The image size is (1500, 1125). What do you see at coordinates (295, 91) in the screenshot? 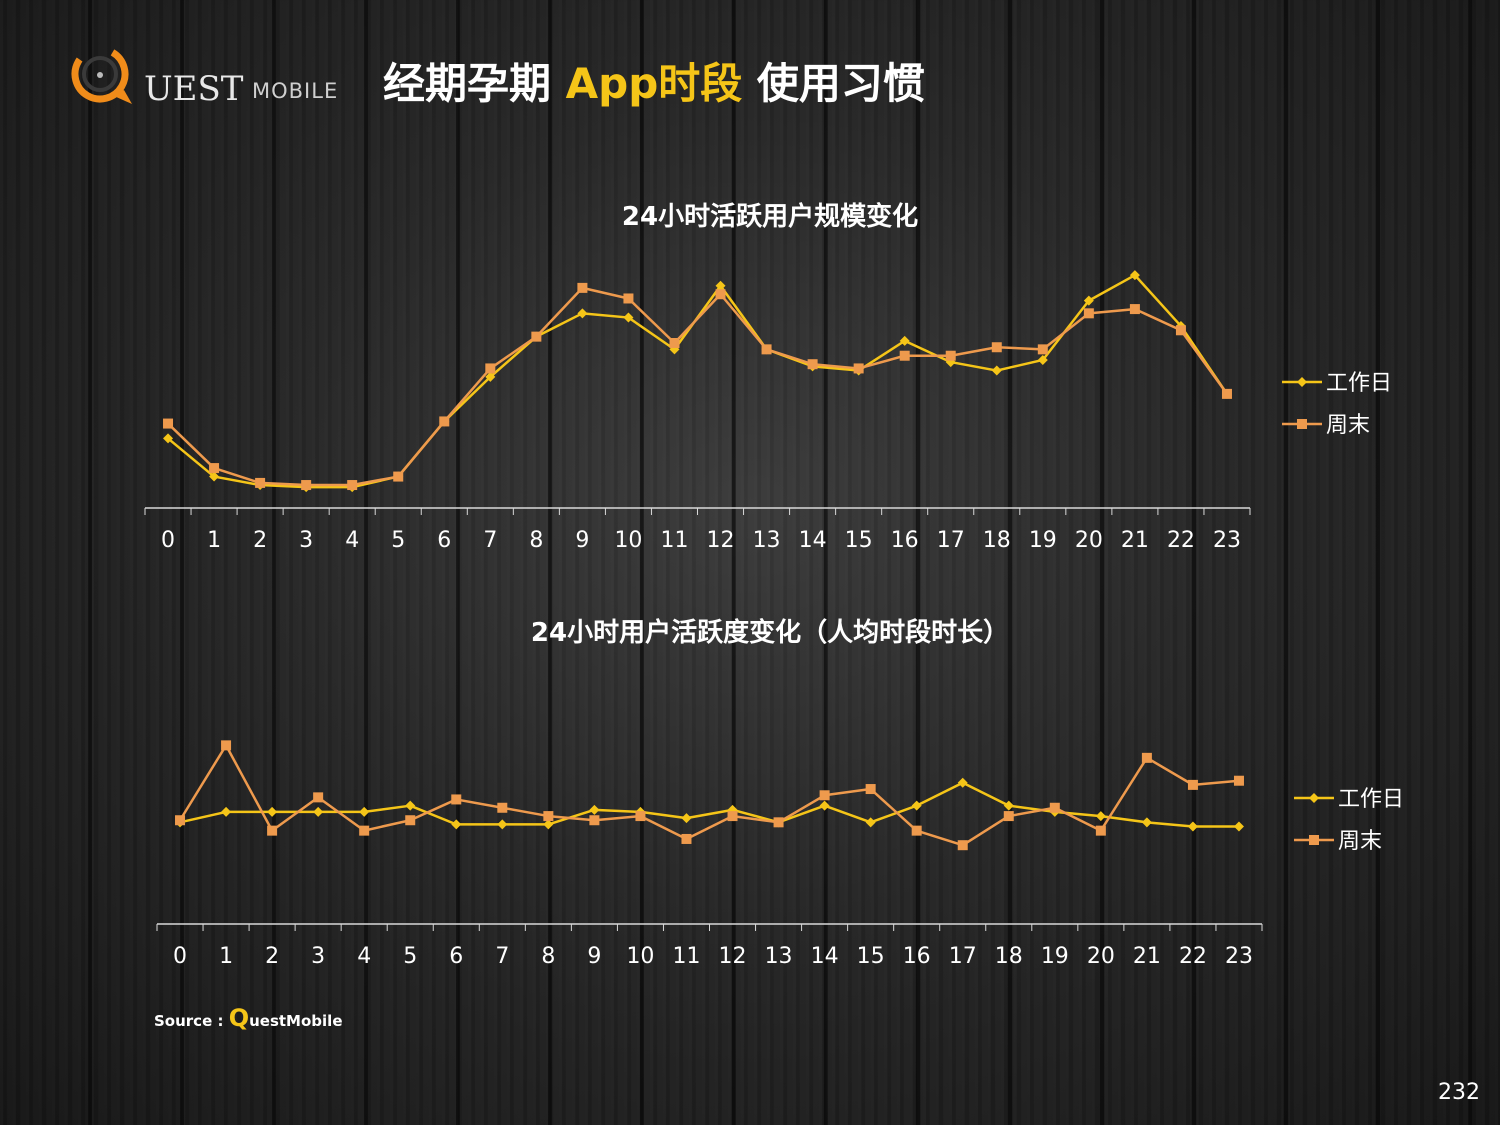
I see `logo-subtext: MOBILE` at bounding box center [295, 91].